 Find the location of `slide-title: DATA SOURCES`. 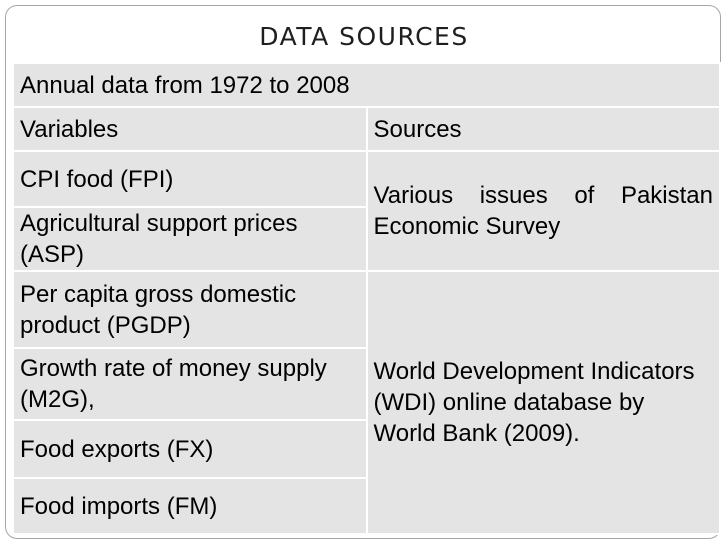

slide-title: DATA SOURCES is located at coordinates (364, 36).